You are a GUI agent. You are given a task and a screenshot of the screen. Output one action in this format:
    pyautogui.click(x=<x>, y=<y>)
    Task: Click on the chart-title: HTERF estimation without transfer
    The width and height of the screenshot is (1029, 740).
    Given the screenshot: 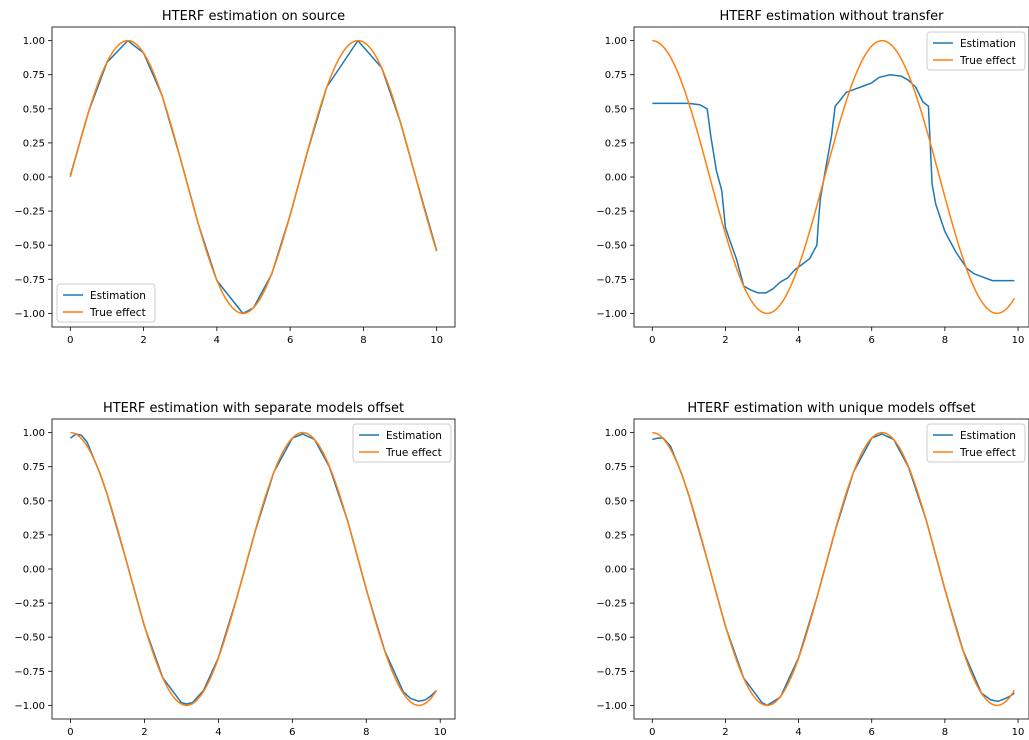 What is the action you would take?
    pyautogui.click(x=831, y=16)
    